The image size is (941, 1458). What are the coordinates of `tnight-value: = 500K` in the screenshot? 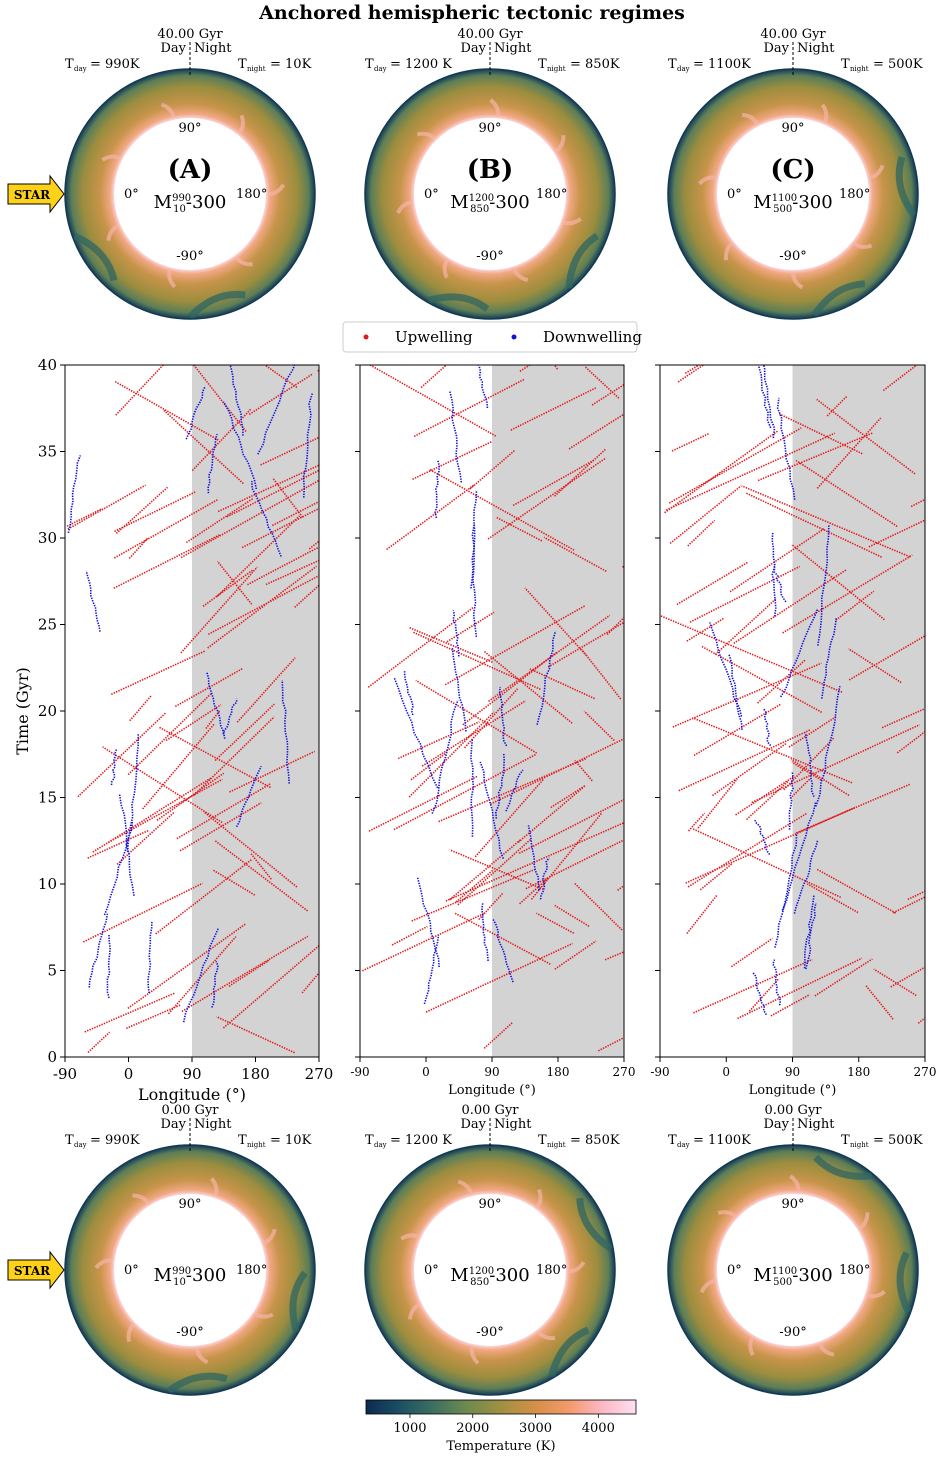 It's located at (898, 64).